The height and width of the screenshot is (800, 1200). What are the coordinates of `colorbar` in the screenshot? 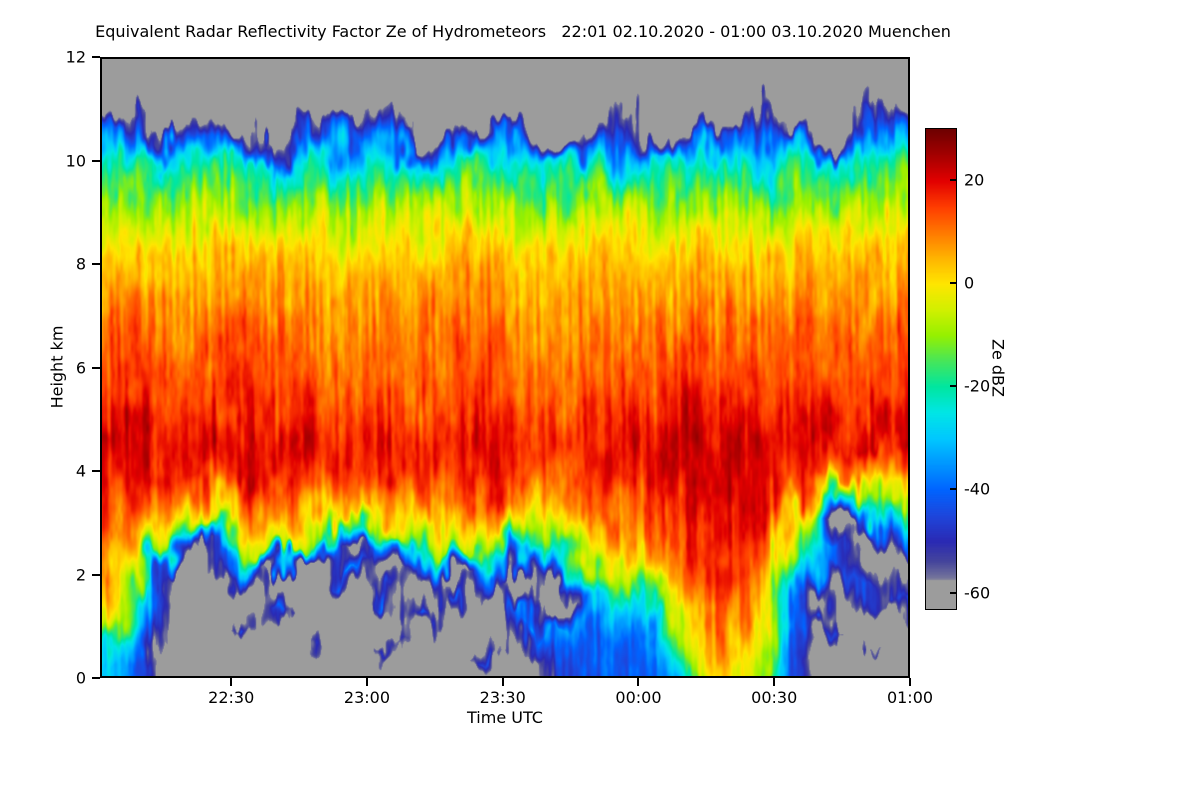 It's located at (941, 369).